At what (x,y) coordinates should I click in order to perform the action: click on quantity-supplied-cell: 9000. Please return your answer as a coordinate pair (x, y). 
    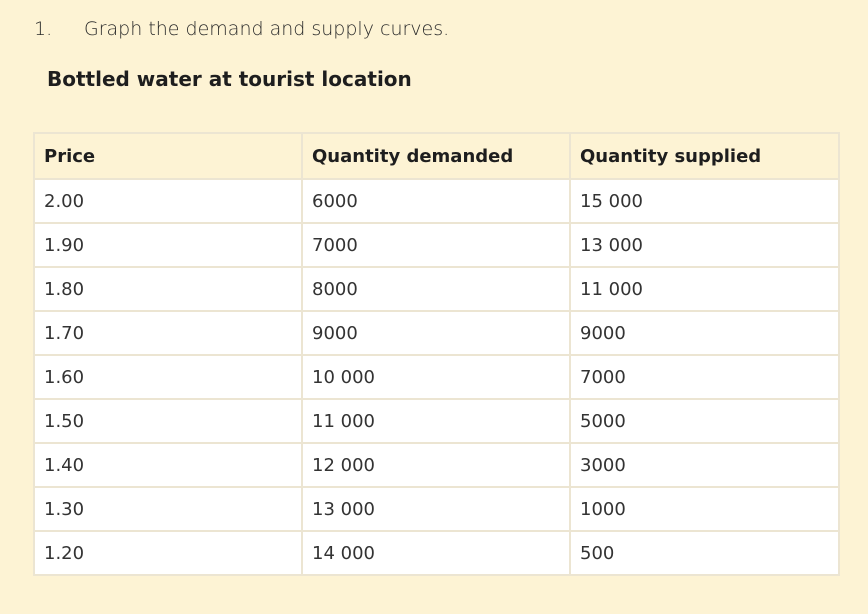
    Looking at the image, I should click on (704, 333).